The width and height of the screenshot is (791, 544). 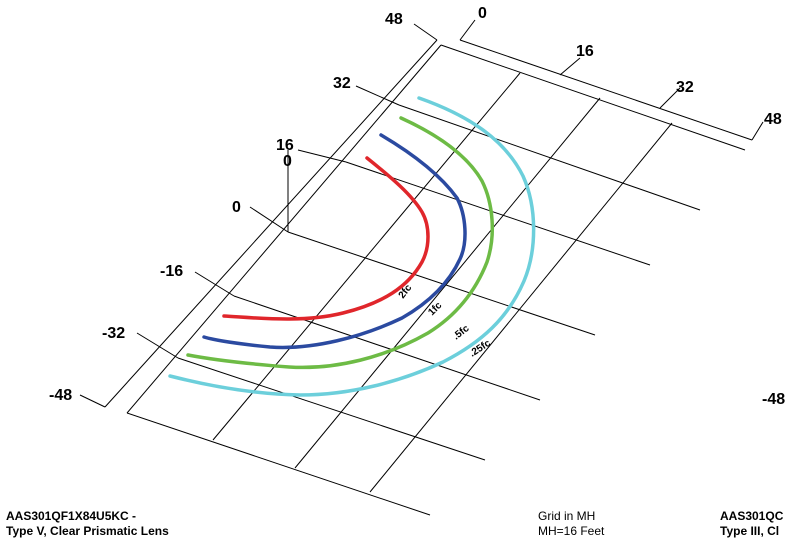 What do you see at coordinates (480, 349) in the screenshot?
I see `contour-label-025fc: .25fc` at bounding box center [480, 349].